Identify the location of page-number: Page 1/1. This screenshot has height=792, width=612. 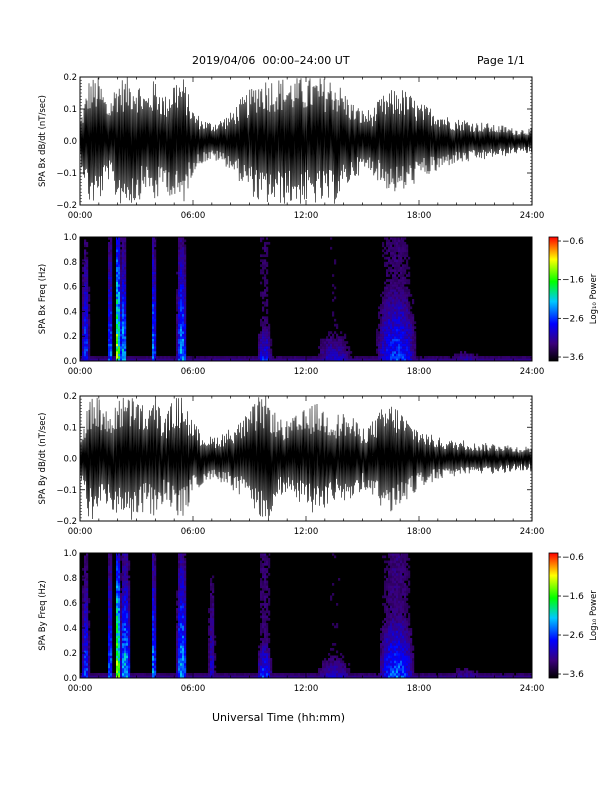
(501, 60).